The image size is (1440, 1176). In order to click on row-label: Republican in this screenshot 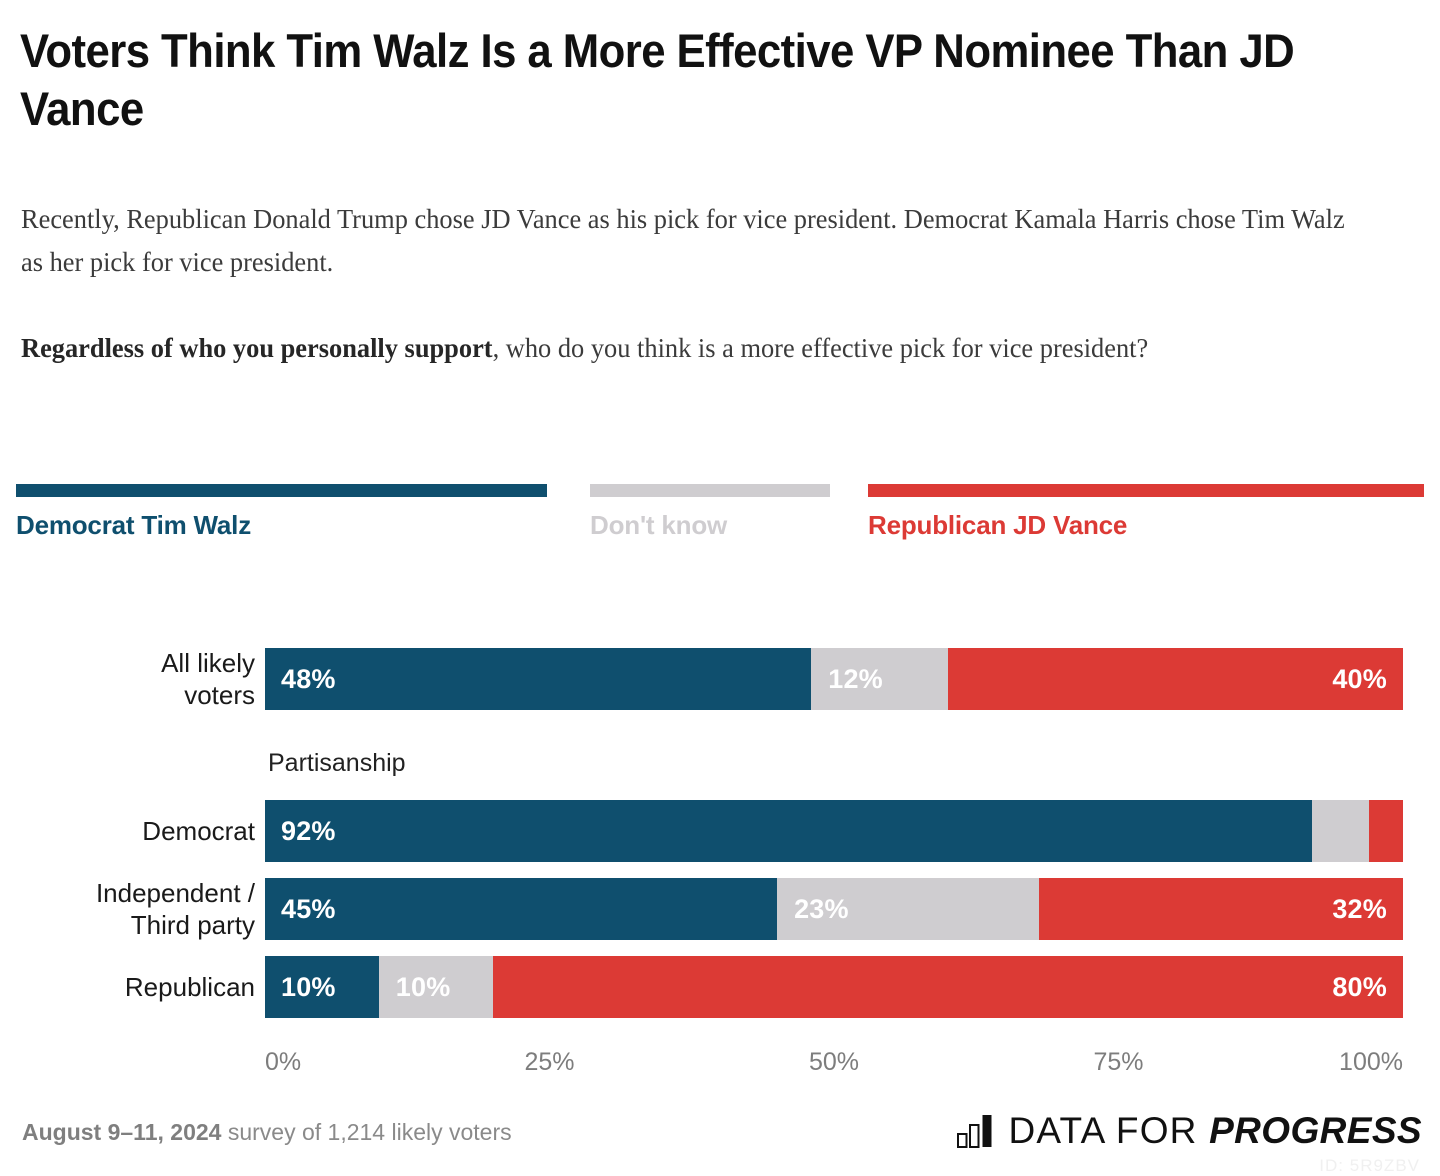, I will do `click(127, 987)`.